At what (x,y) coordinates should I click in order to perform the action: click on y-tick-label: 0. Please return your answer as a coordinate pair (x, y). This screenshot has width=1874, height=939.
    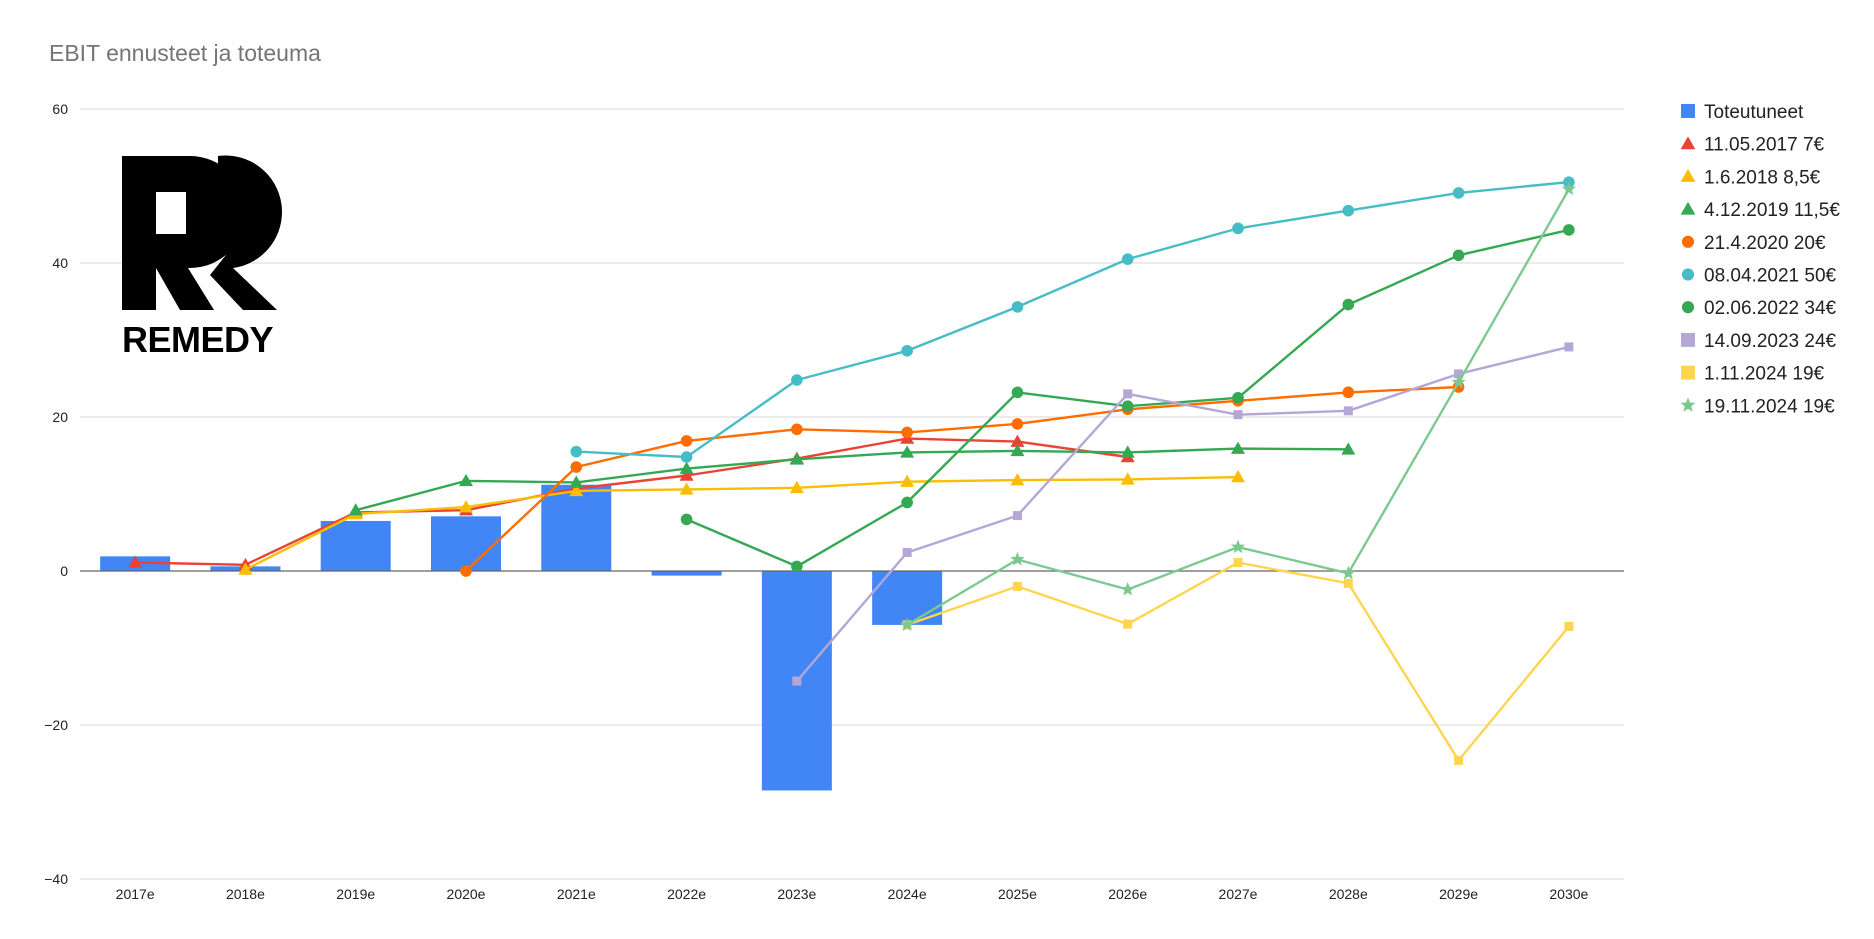
    Looking at the image, I should click on (64, 571).